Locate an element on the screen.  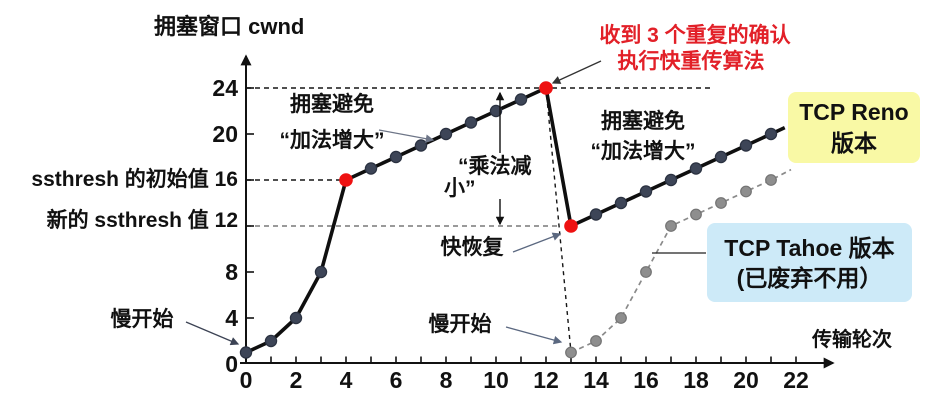
legend-tcp-tahoe-line1: TCP Tahoe 版本 is located at coordinates (809, 247).